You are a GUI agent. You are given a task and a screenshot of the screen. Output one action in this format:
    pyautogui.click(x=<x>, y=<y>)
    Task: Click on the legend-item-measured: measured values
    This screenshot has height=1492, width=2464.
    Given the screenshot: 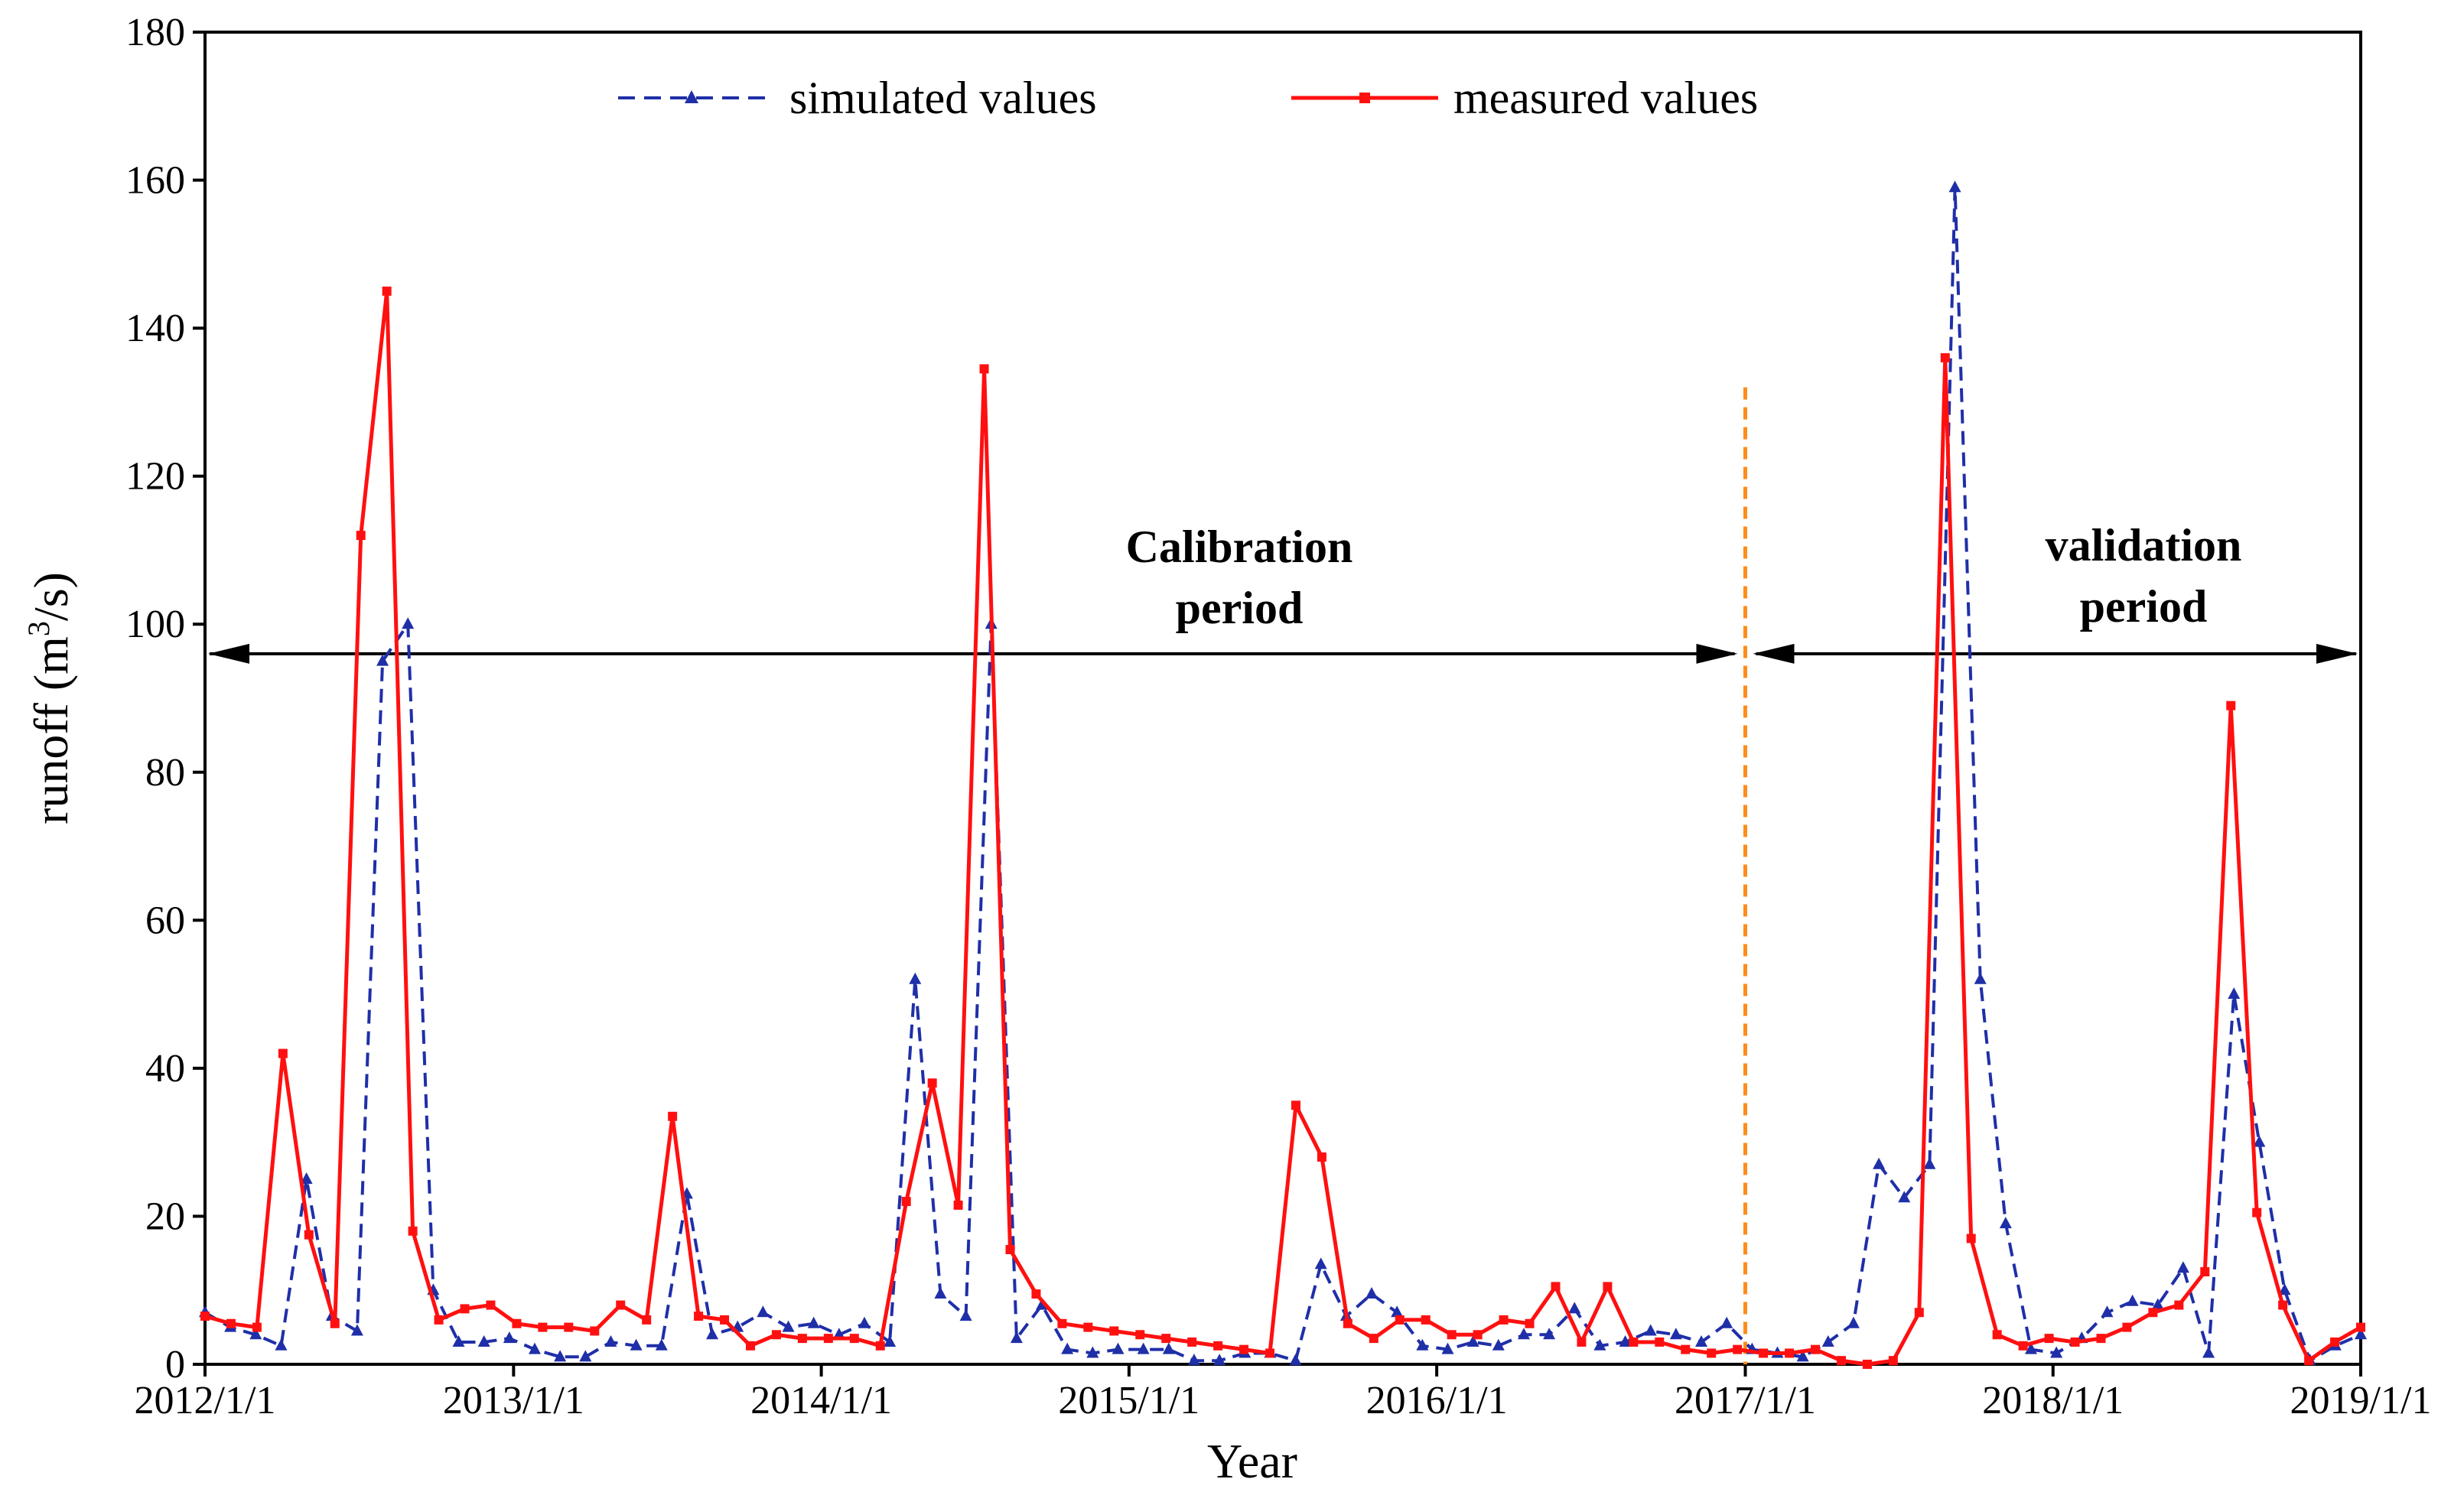 What is the action you would take?
    pyautogui.click(x=1524, y=98)
    